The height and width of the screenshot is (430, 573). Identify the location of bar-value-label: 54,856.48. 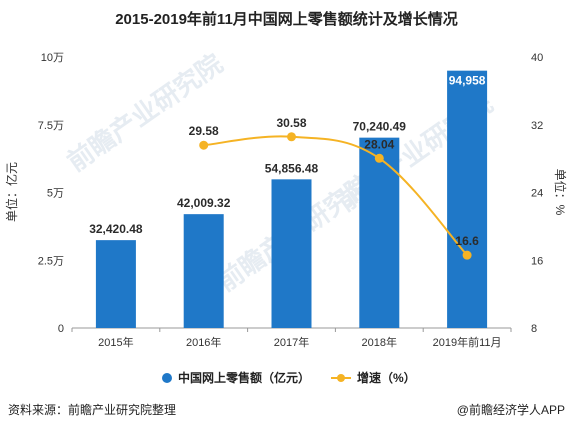
(292, 168).